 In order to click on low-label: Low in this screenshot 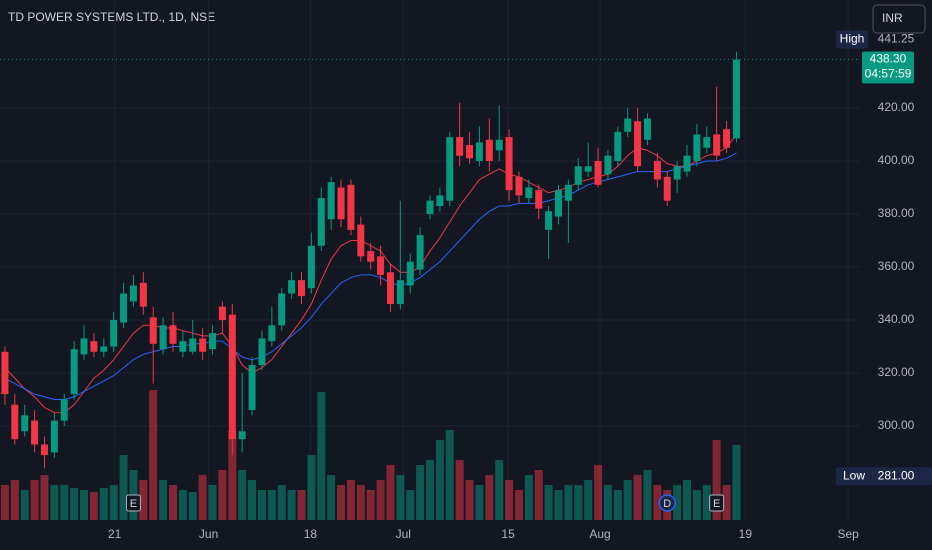, I will do `click(854, 475)`.